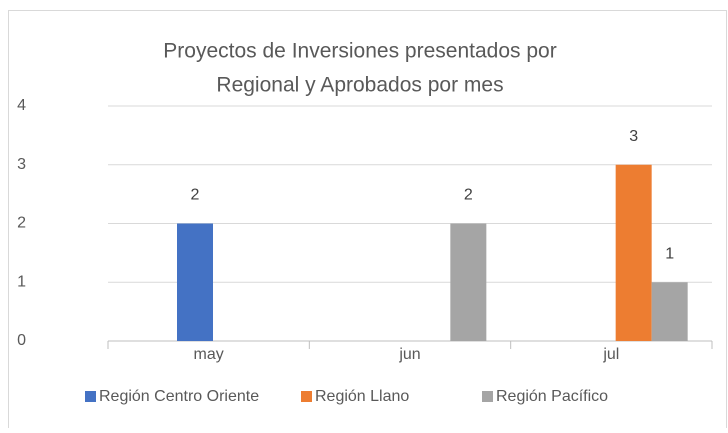 The height and width of the screenshot is (433, 728). Describe the element at coordinates (179, 396) in the screenshot. I see `legend-label: Región Centro Oriente` at that location.